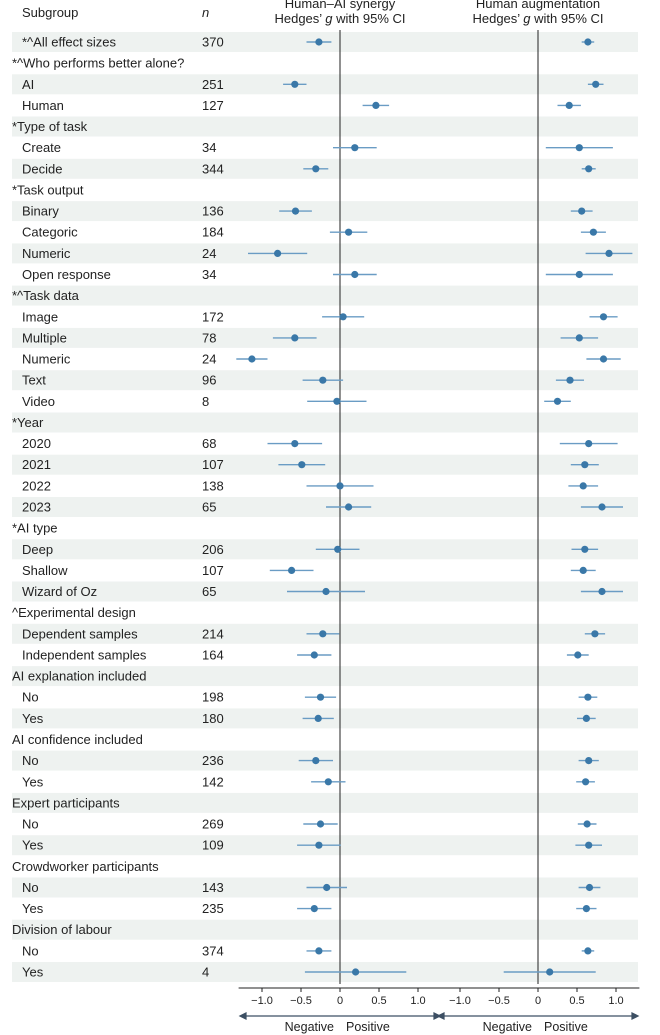  I want to click on n-value: 143, so click(213, 887).